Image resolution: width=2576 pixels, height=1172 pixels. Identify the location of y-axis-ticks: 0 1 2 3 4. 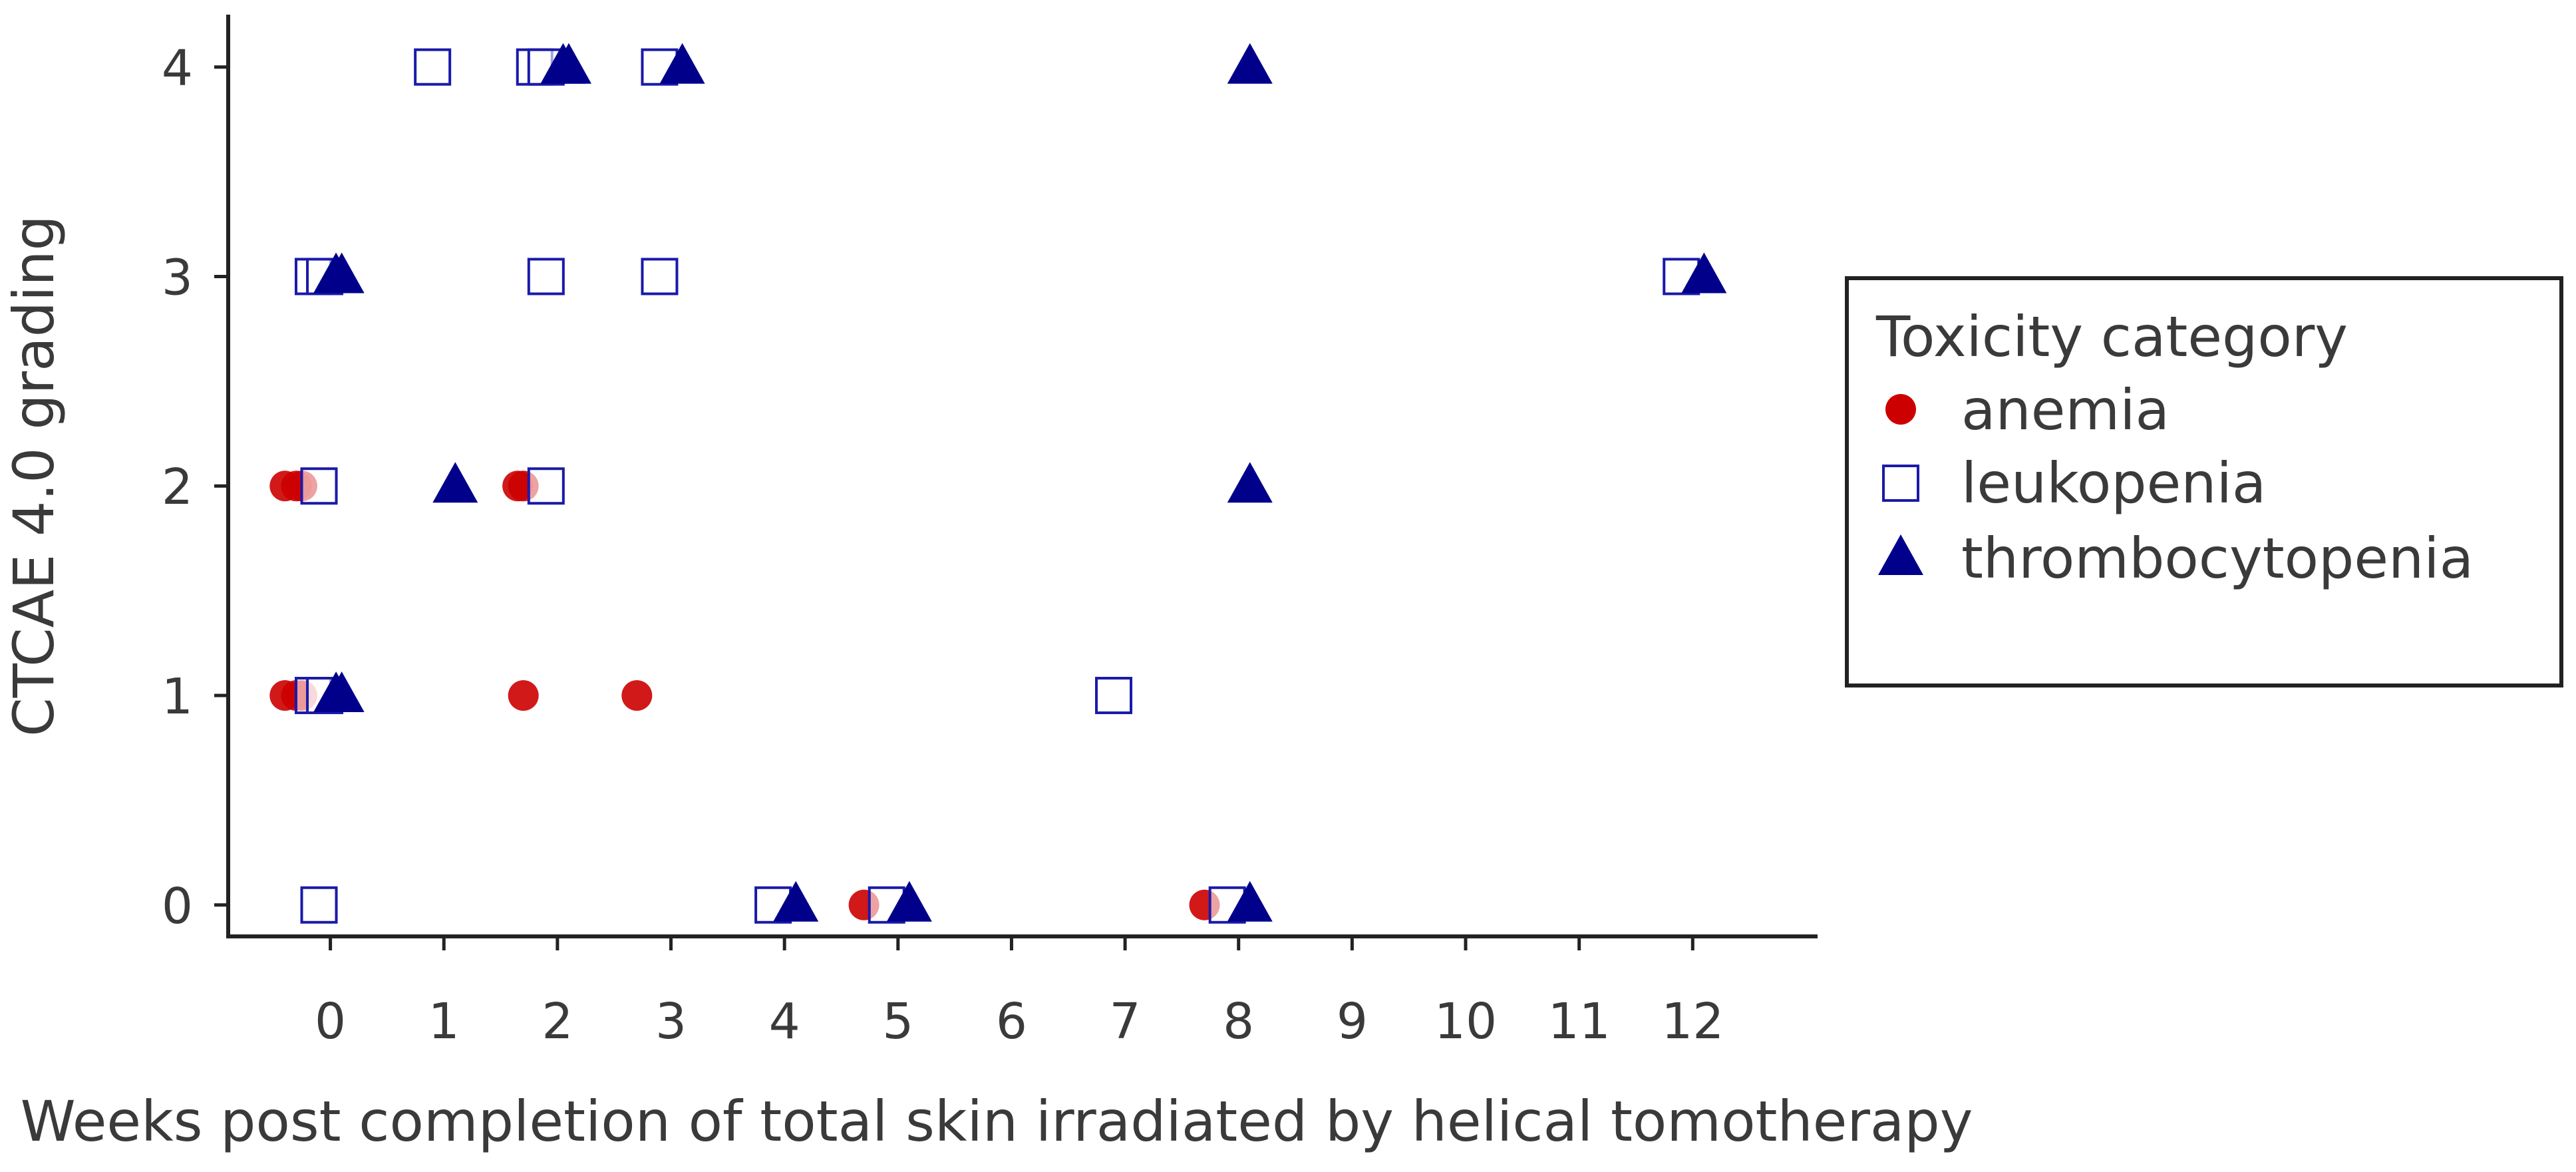
(195, 487).